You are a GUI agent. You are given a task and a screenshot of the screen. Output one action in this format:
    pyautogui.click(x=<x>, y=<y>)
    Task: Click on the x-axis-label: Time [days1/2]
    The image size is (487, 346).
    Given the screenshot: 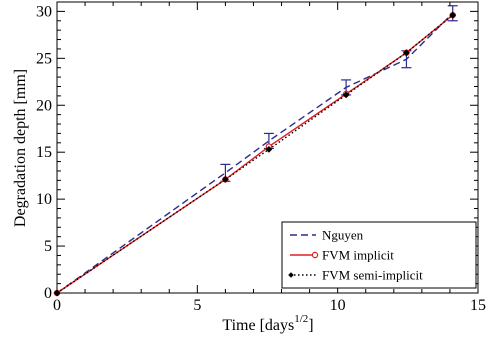 What is the action you would take?
    pyautogui.click(x=267, y=323)
    